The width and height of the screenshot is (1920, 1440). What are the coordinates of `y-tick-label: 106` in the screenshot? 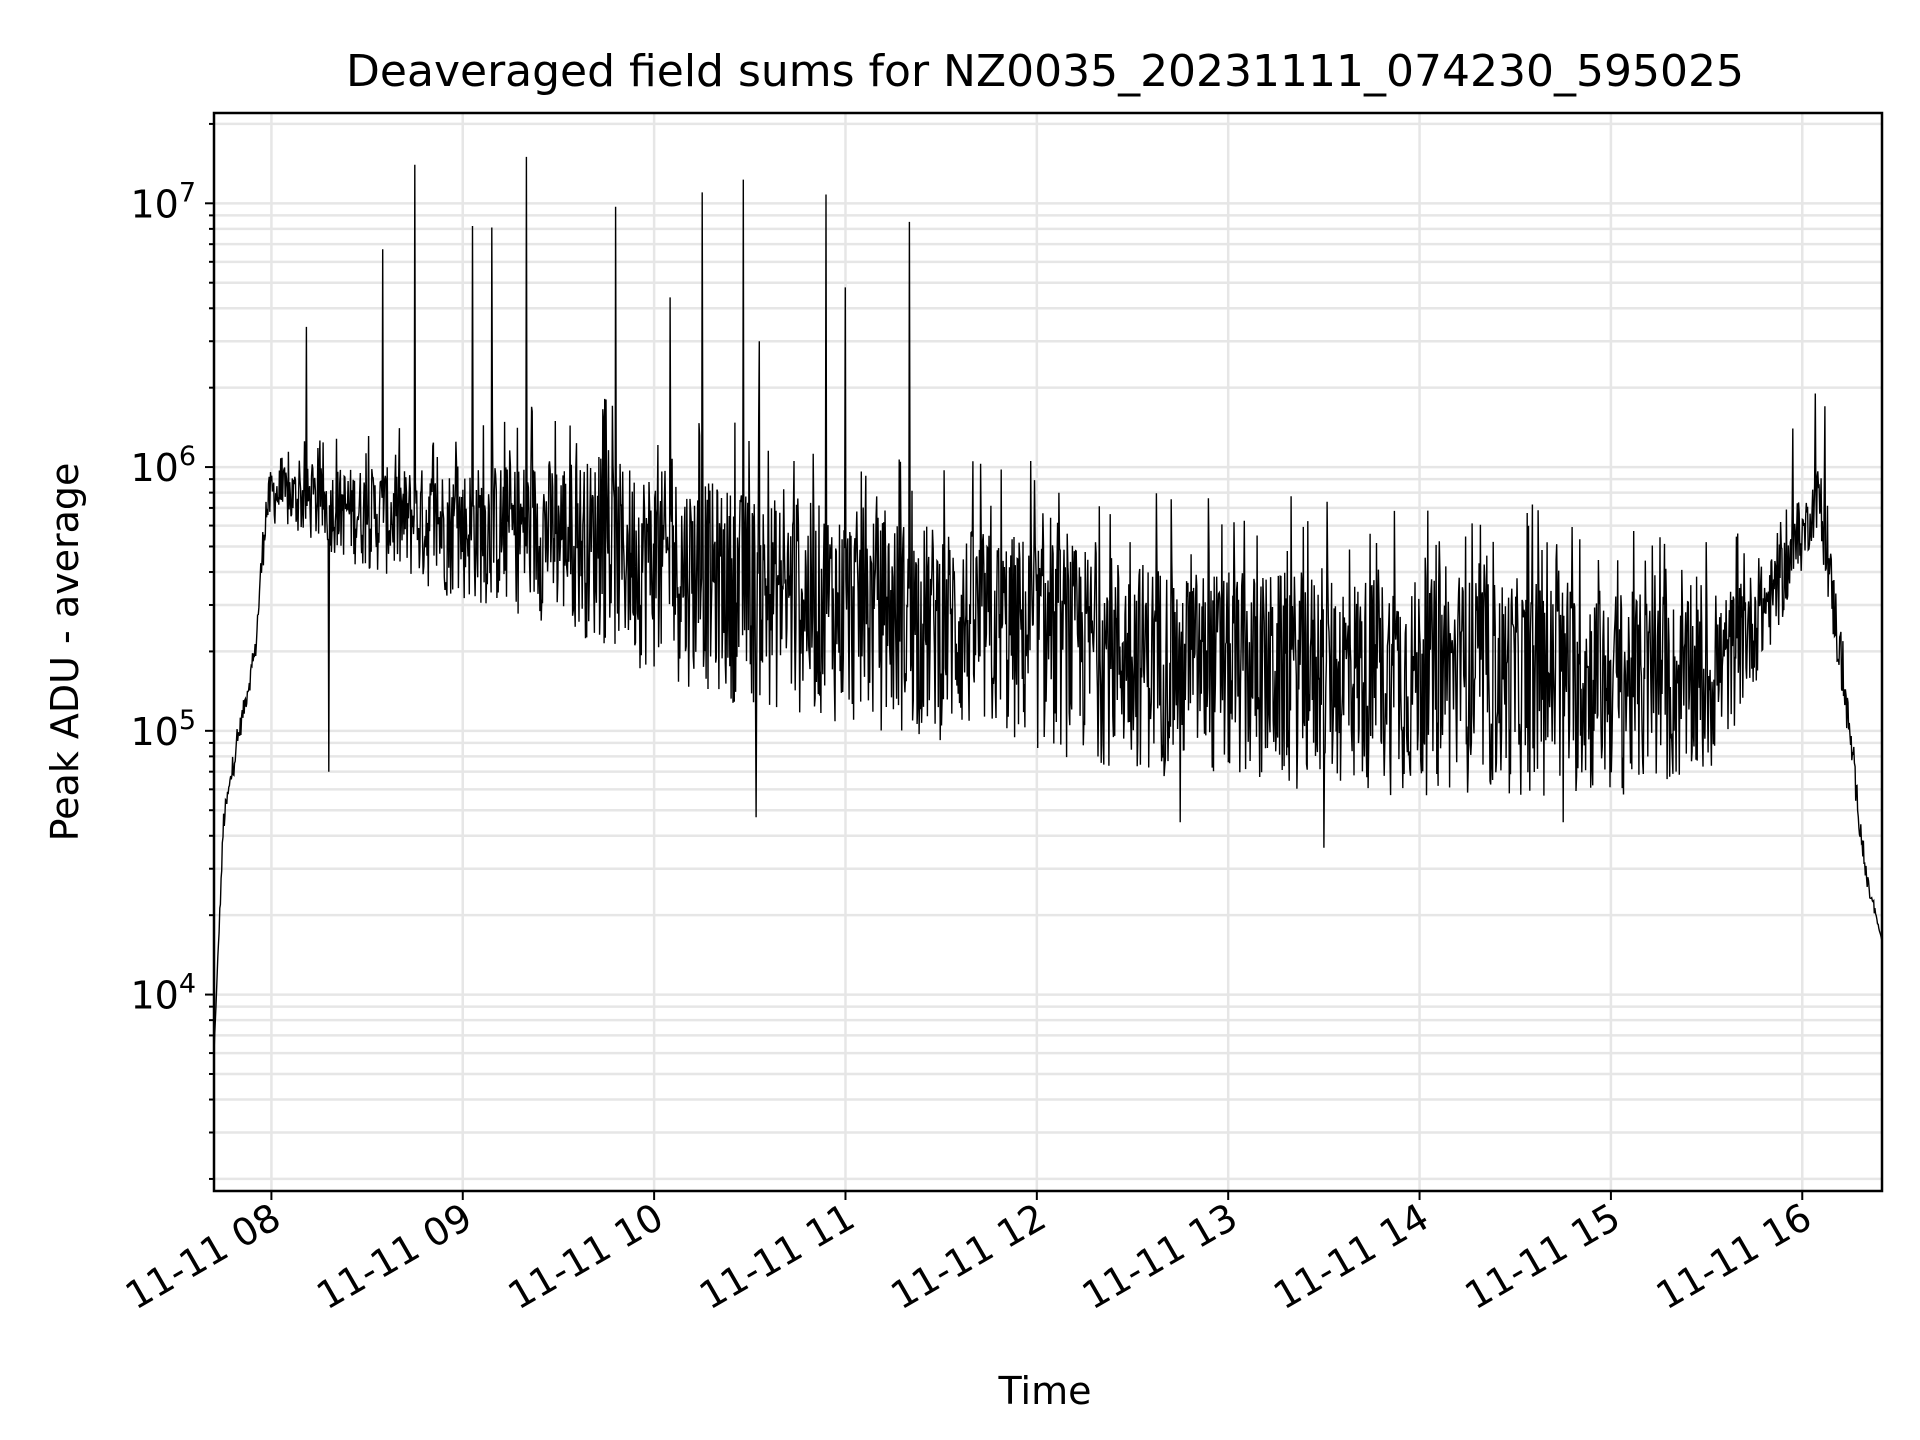 It's located at (163, 465).